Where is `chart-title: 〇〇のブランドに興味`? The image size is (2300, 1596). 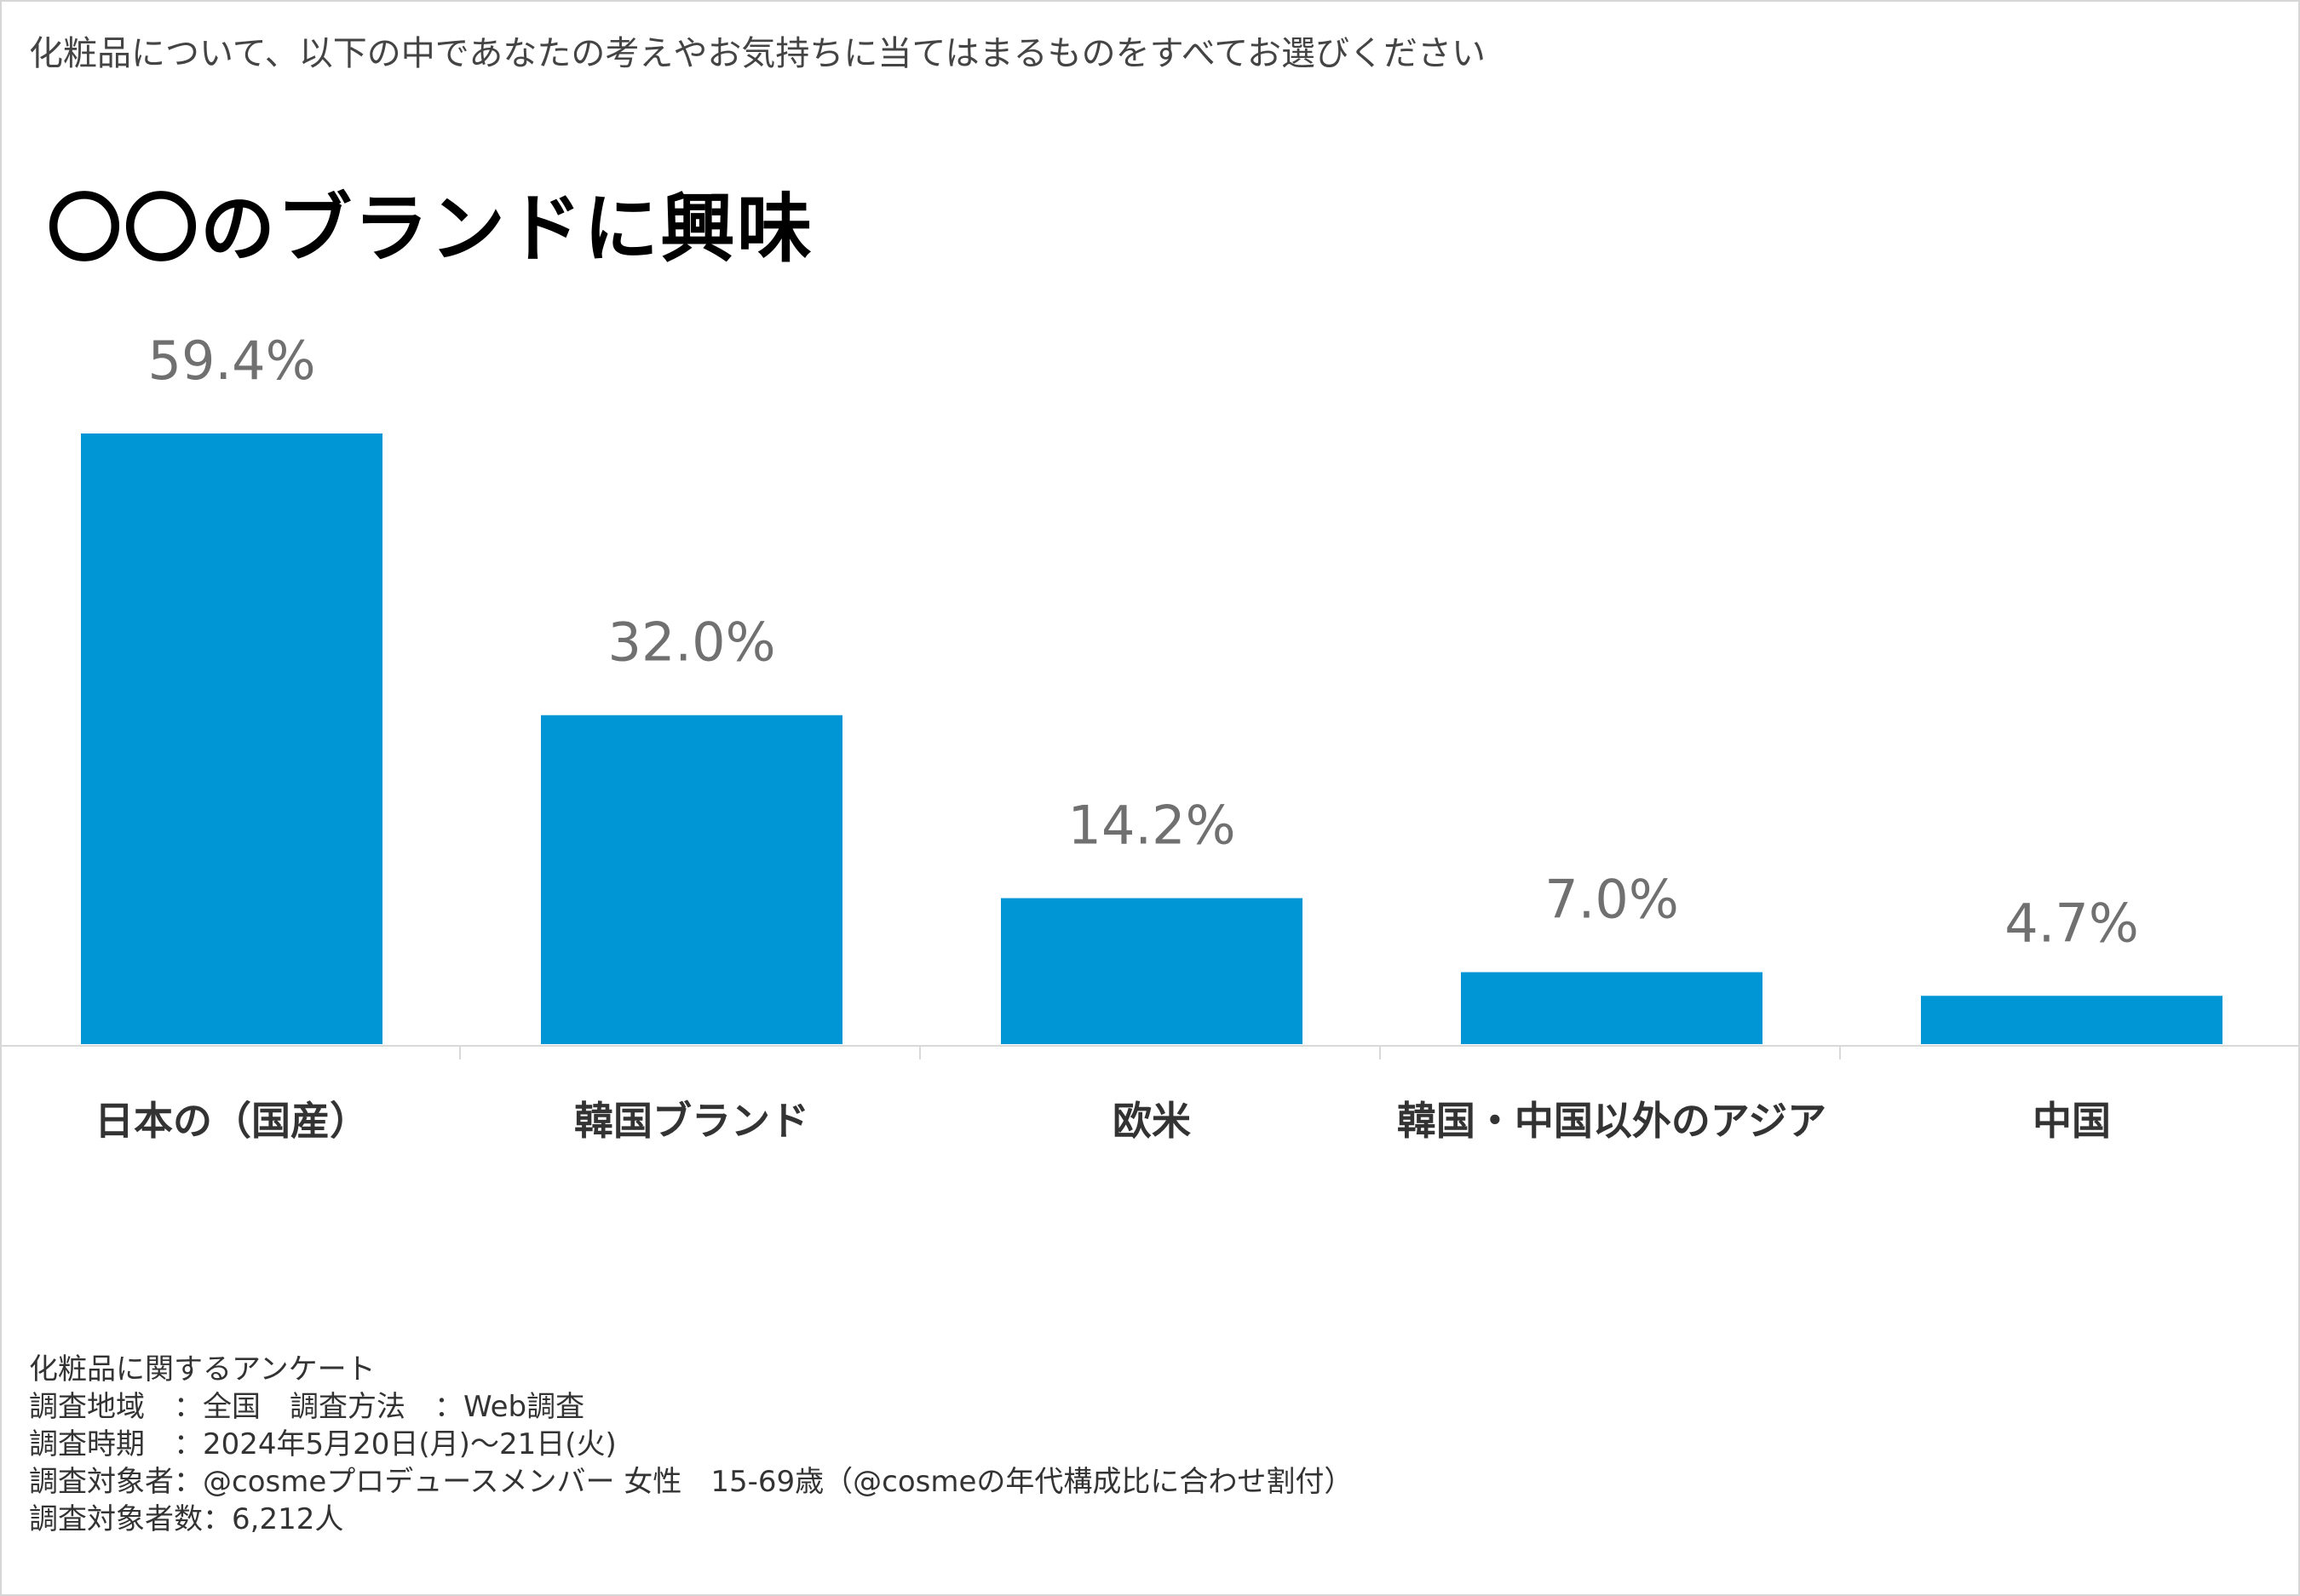 chart-title: 〇〇のブランドに興味 is located at coordinates (431, 229).